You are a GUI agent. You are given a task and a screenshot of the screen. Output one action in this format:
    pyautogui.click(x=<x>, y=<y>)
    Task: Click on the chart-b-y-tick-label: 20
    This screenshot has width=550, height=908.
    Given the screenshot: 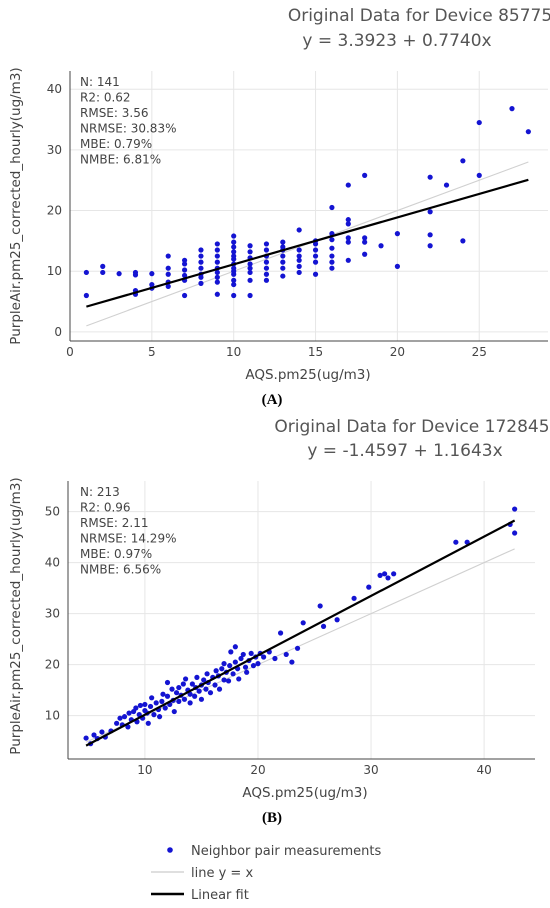 What is the action you would take?
    pyautogui.click(x=52, y=665)
    